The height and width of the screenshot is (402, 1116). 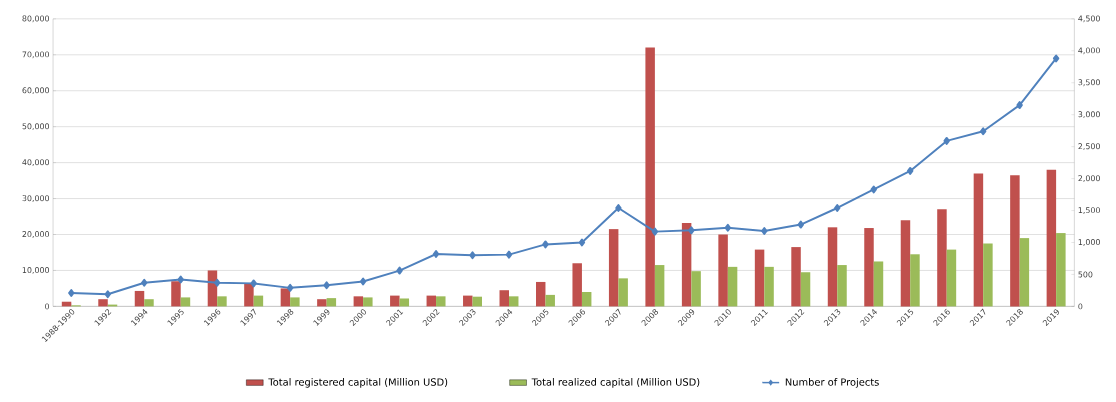 What do you see at coordinates (615, 383) in the screenshot?
I see `legend-label: Total realized capital (Million USD)` at bounding box center [615, 383].